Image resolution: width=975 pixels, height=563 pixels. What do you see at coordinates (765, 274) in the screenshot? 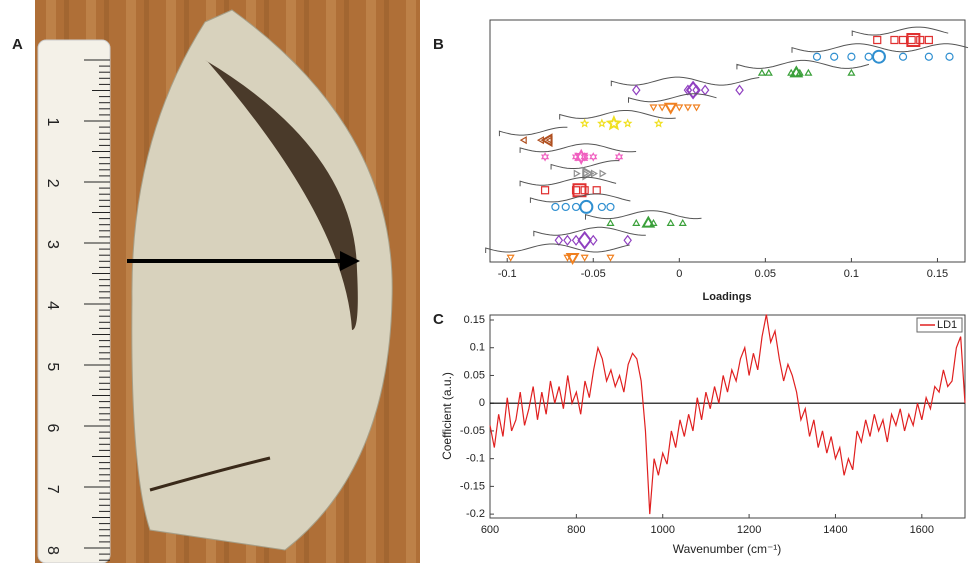
I see `x-tick-label: 0.05` at bounding box center [765, 274].